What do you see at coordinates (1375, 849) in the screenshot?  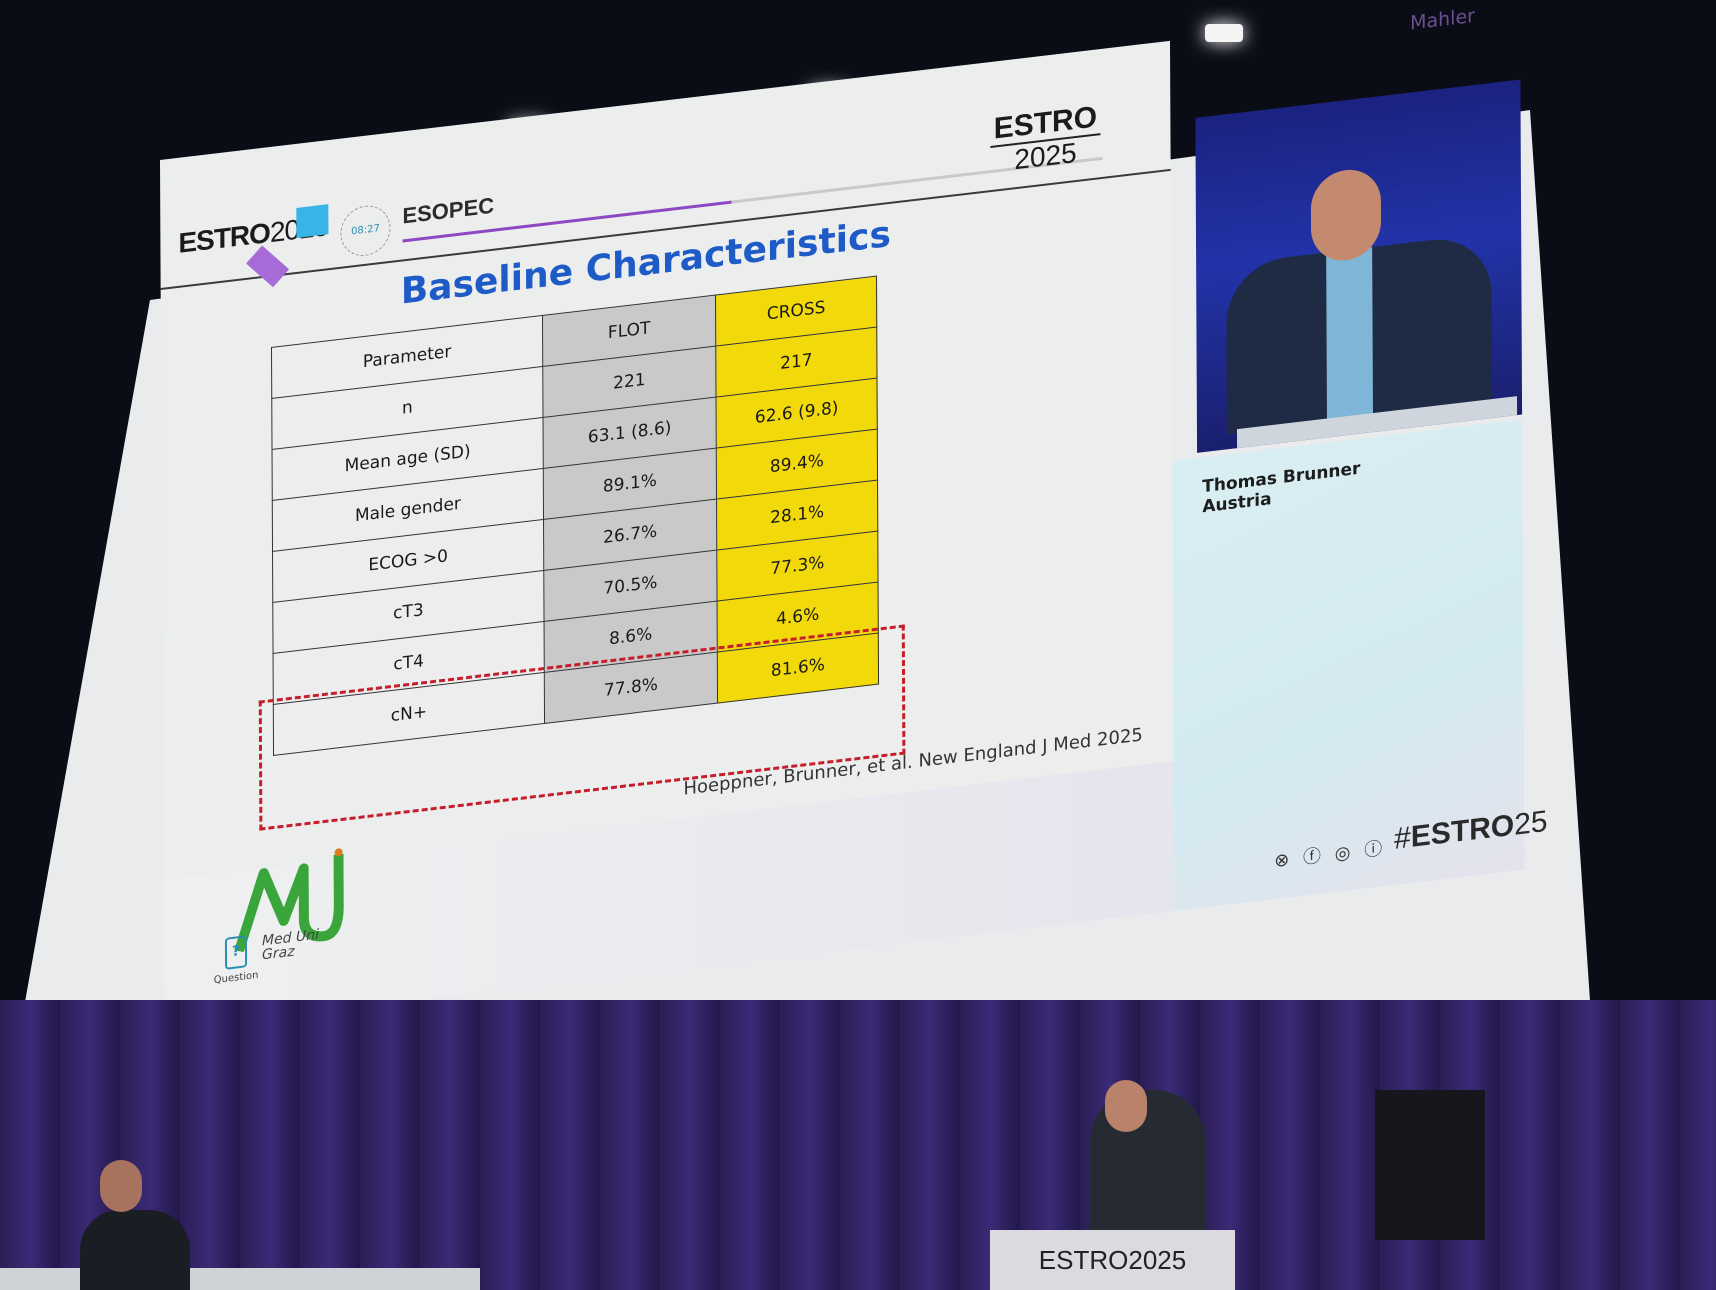 I see `linkedin-icon: ⓘ` at bounding box center [1375, 849].